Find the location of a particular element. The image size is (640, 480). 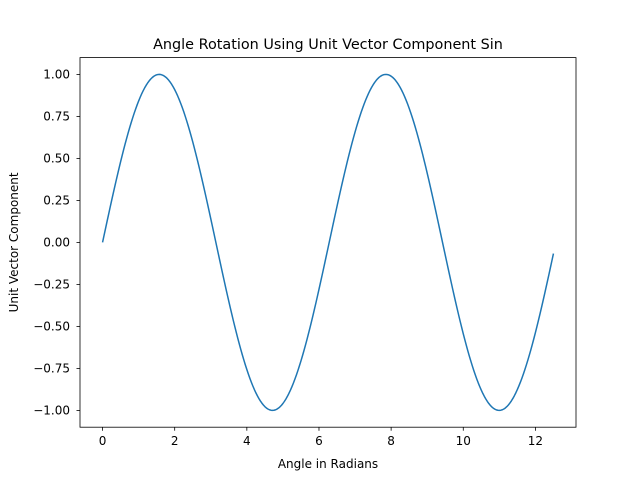

x-tick-label: 4 is located at coordinates (247, 441).